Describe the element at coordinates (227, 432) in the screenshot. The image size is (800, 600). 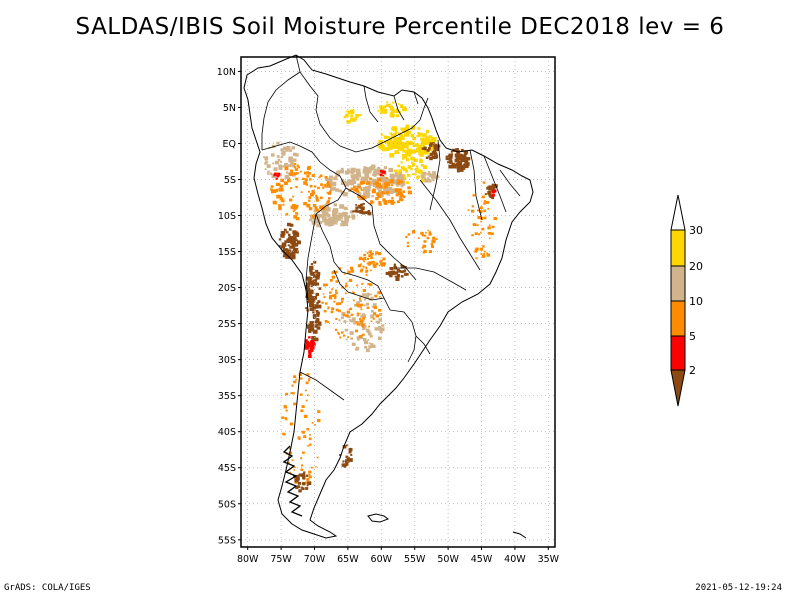
I see `lat-label: 40S` at that location.